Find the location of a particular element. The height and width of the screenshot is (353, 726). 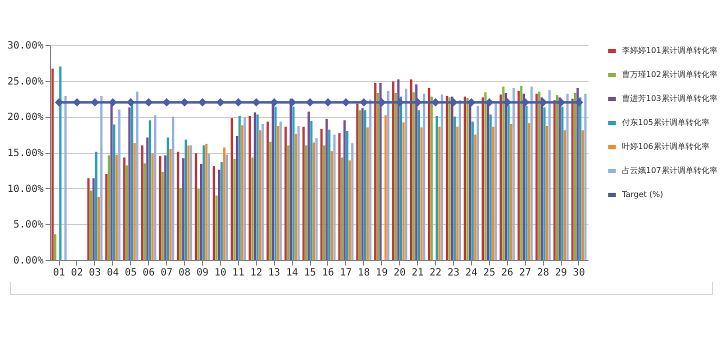

y-tick-label: 15.00% is located at coordinates (25, 153).